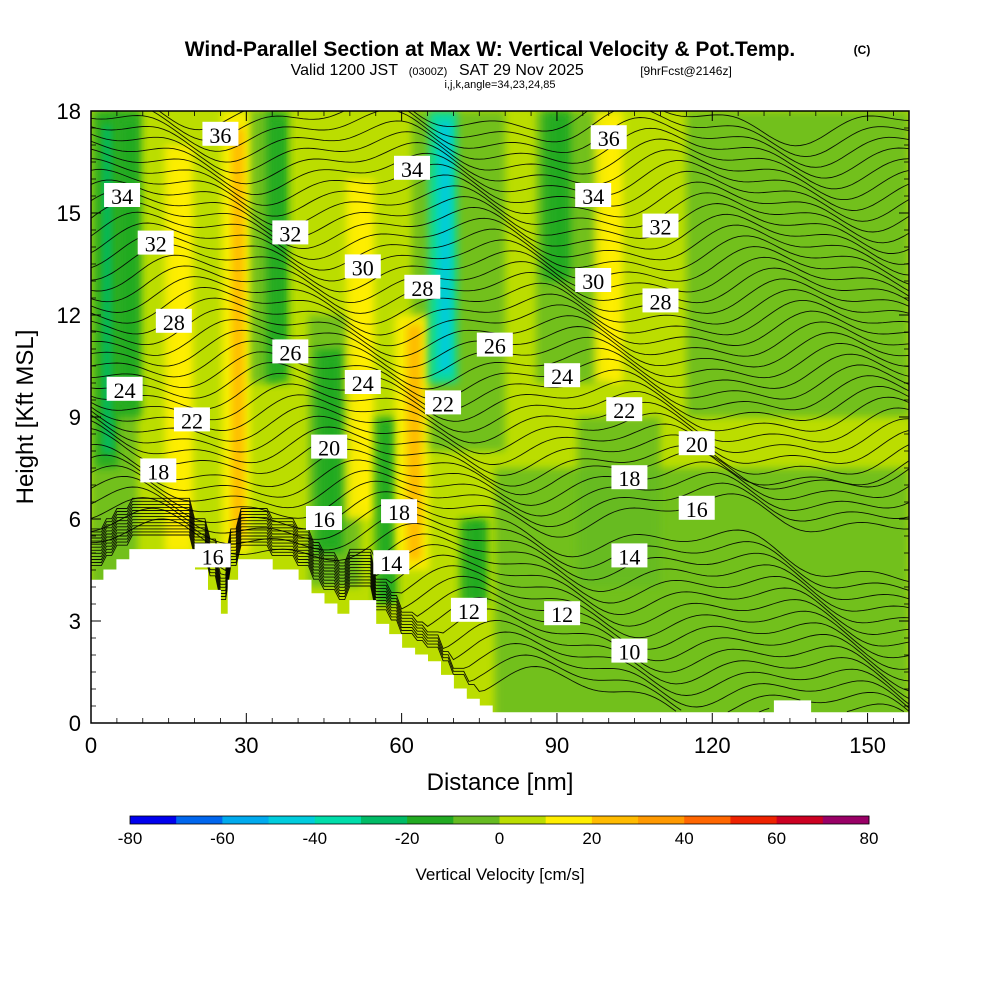  What do you see at coordinates (712, 745) in the screenshot?
I see `x-tick-label: 120` at bounding box center [712, 745].